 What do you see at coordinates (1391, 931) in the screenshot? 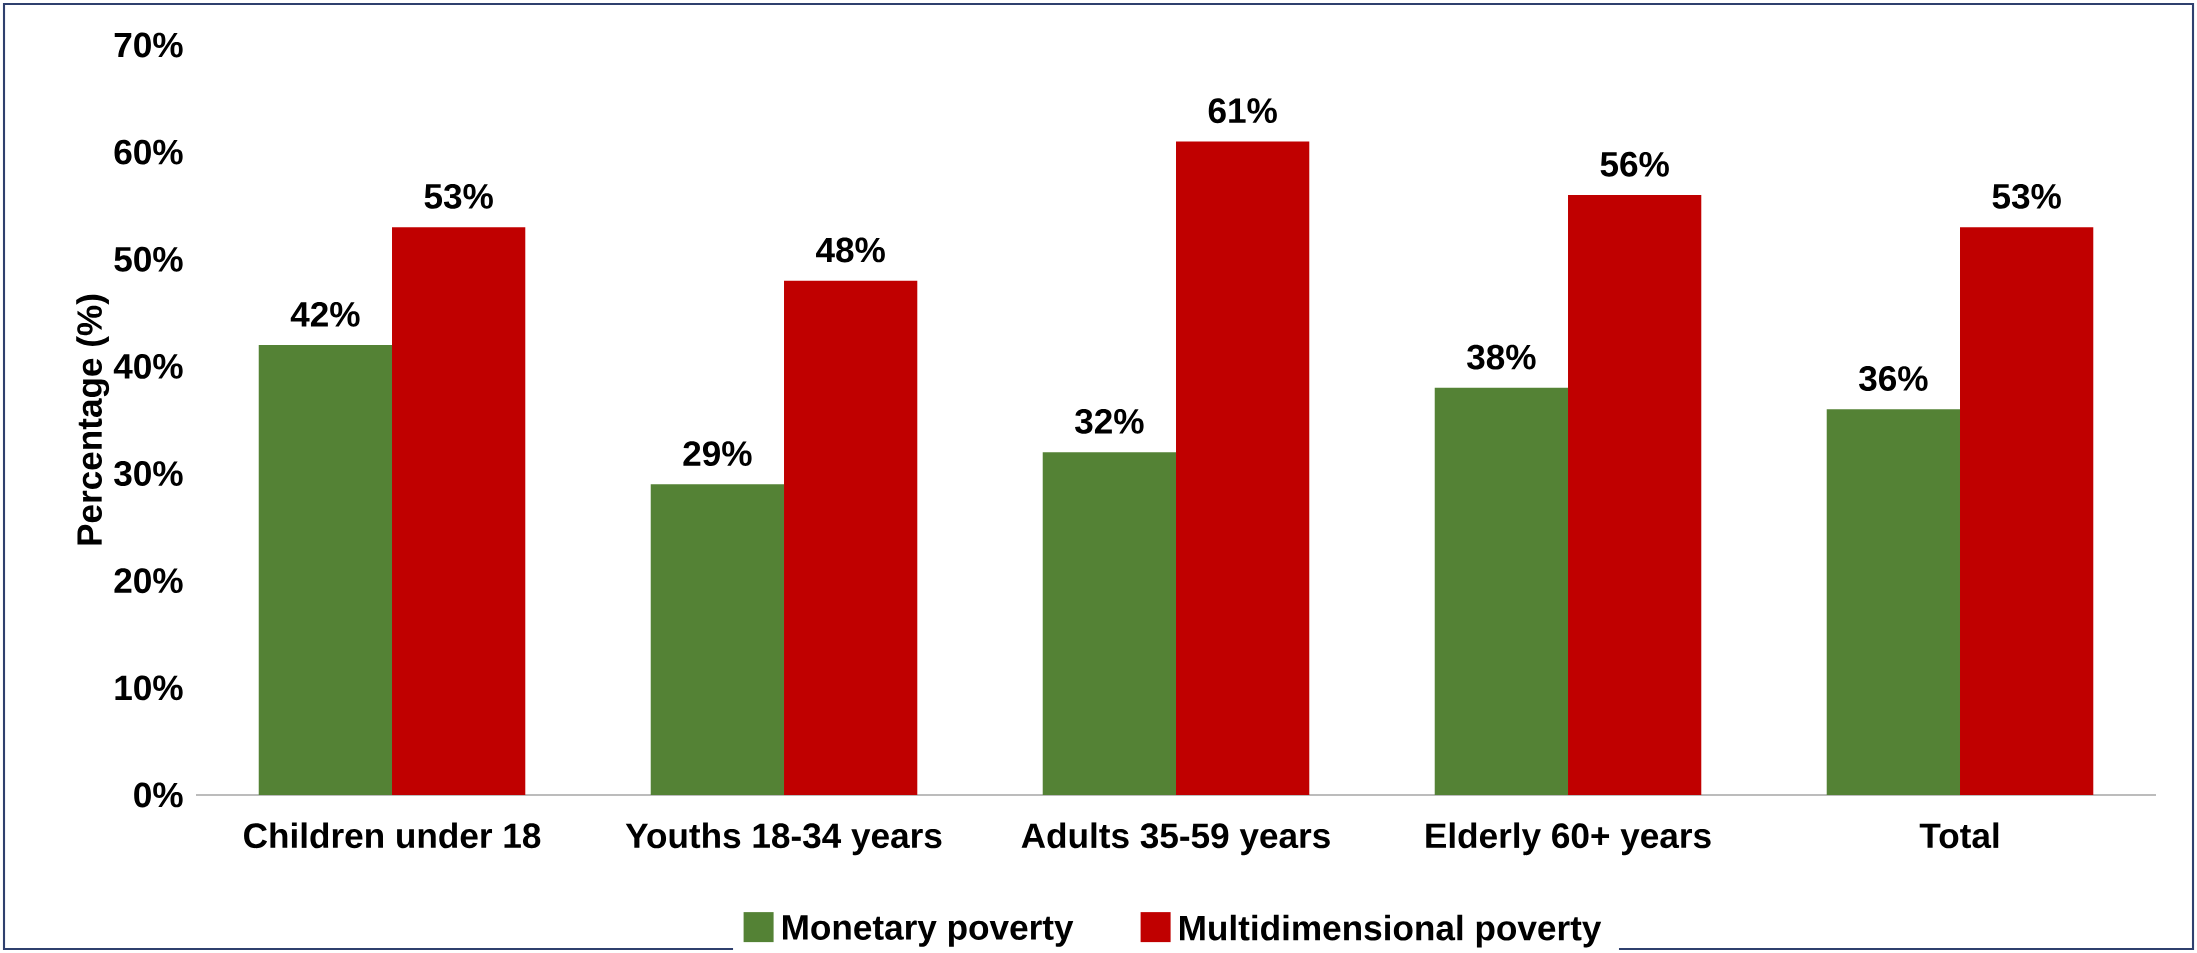
I see `legend-label: Multidimensional poverty` at bounding box center [1391, 931].